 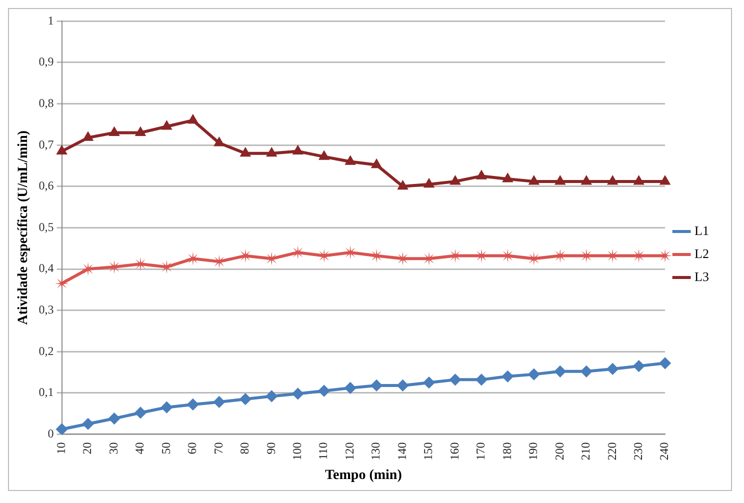 What do you see at coordinates (664, 451) in the screenshot?
I see `x-tick-label: 240` at bounding box center [664, 451].